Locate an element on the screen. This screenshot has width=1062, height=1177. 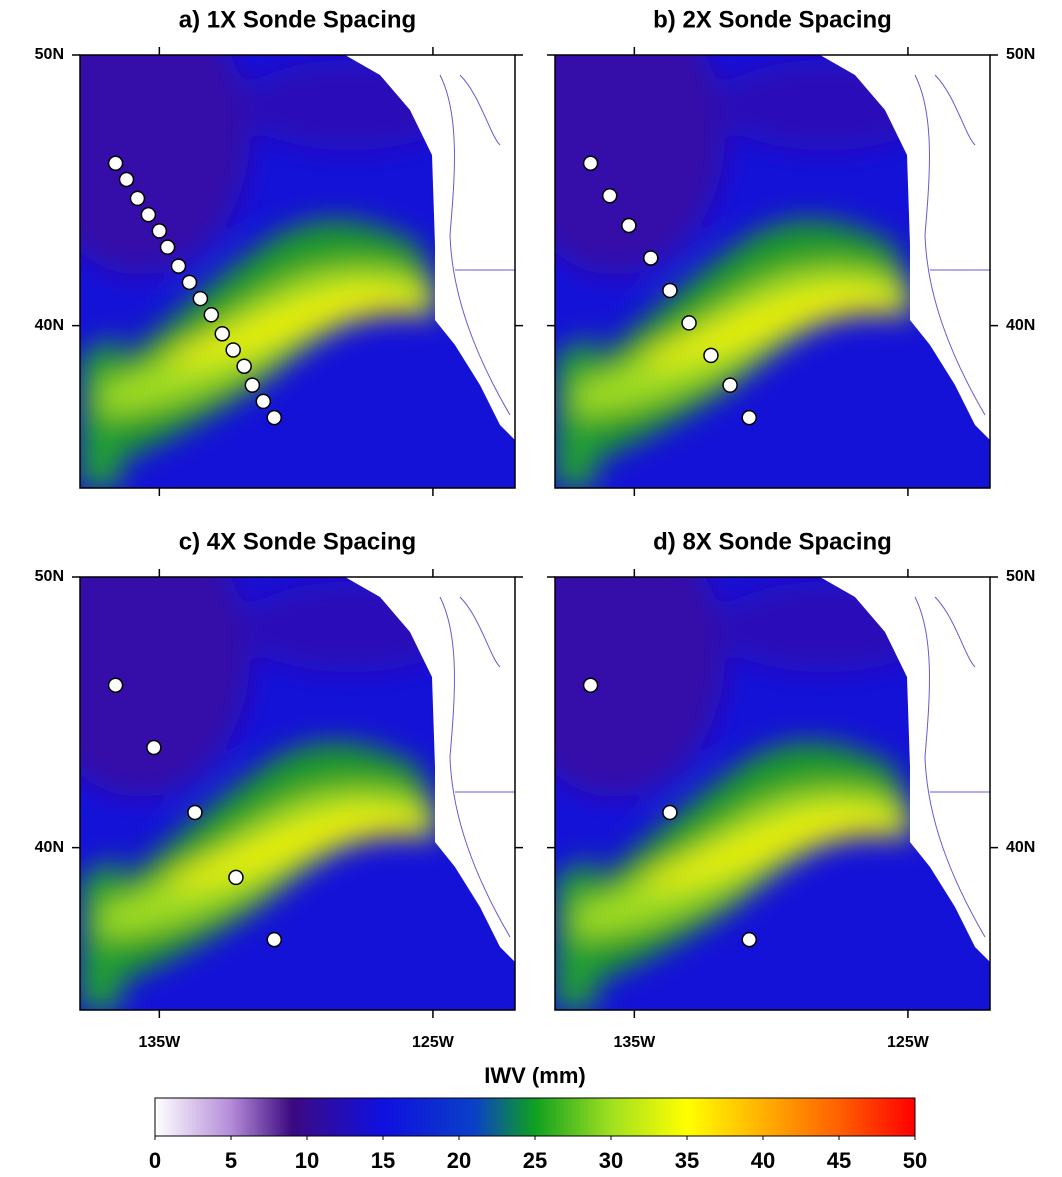
panel-title: a) 1X Sonde Spacing is located at coordinates (297, 19).